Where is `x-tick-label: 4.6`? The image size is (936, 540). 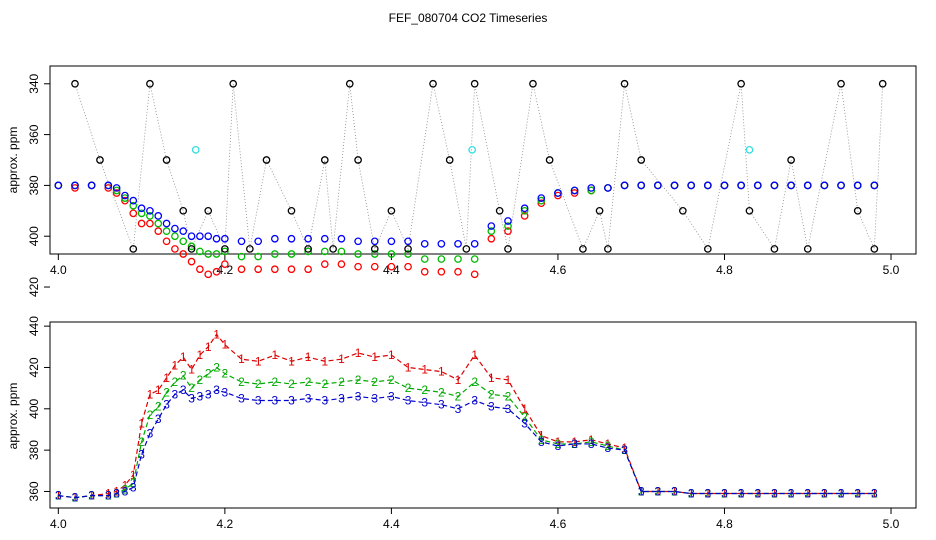
x-tick-label: 4.6 is located at coordinates (558, 524).